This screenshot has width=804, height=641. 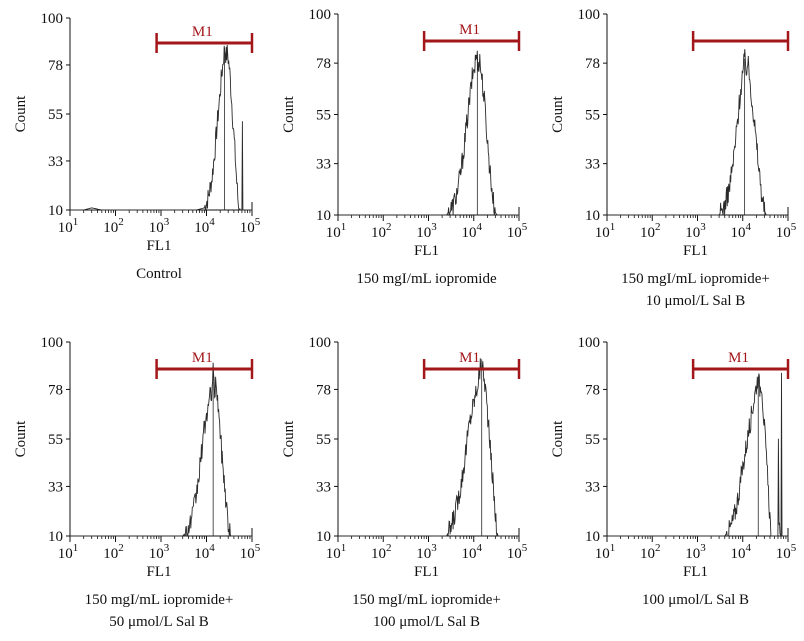 What do you see at coordinates (159, 274) in the screenshot?
I see `panel-caption: Control` at bounding box center [159, 274].